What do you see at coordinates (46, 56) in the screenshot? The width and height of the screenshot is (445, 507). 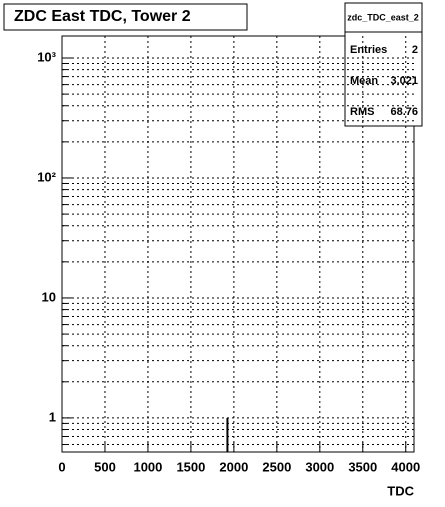 I see `y-tick-label: 10³` at bounding box center [46, 56].